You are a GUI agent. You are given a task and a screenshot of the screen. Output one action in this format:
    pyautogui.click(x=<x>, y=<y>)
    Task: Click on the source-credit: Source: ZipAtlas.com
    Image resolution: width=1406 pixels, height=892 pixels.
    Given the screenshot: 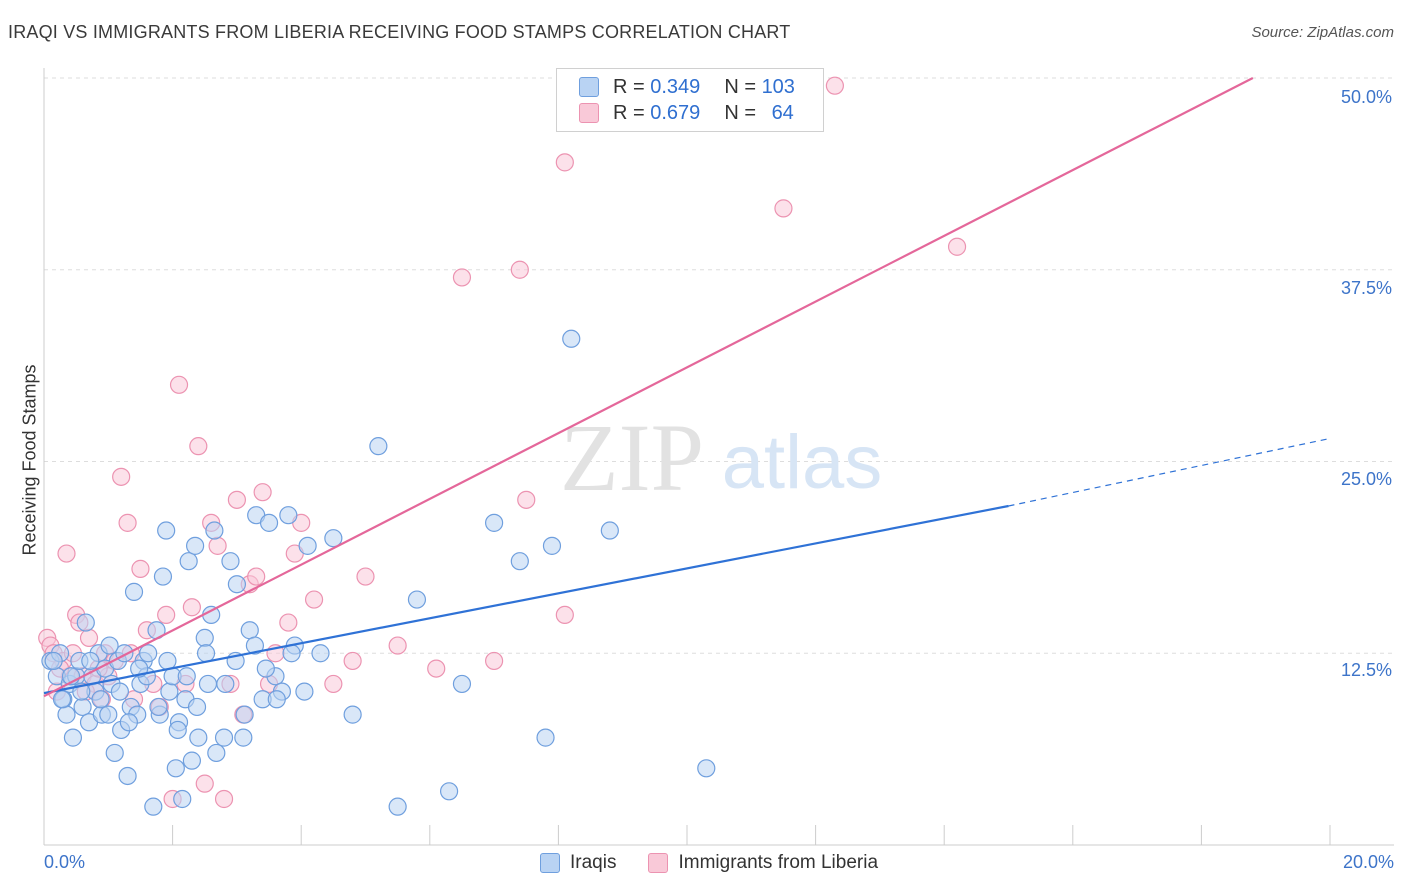 What is the action you would take?
    pyautogui.click(x=1322, y=32)
    